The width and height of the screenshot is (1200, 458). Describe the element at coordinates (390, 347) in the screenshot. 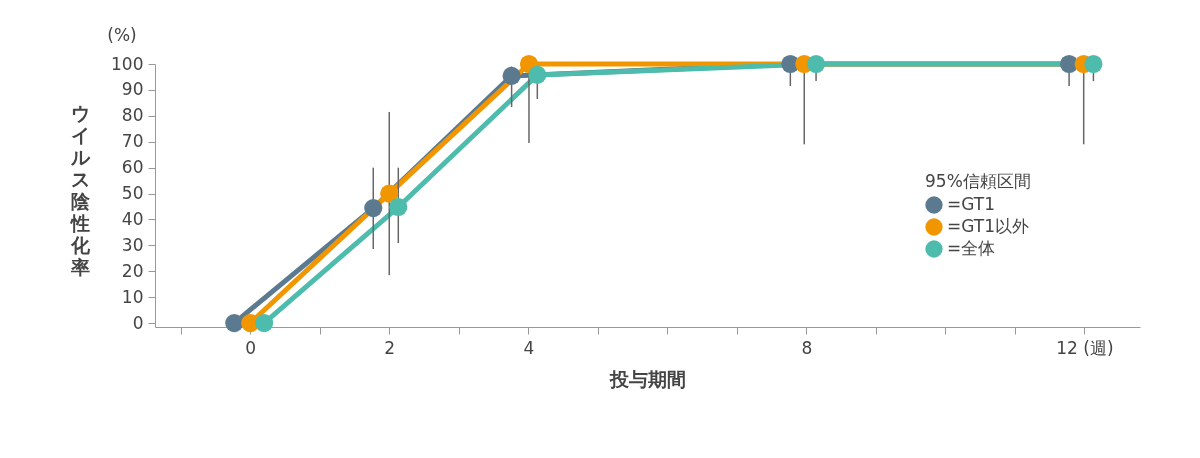

I see `x-tick-label: 2` at that location.